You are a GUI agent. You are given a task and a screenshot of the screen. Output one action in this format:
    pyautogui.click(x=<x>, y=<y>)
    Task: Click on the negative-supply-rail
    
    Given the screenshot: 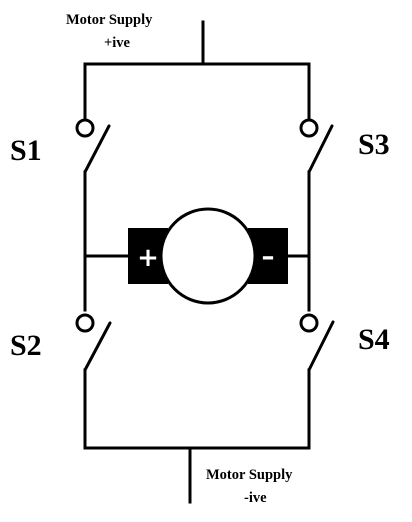 What is the action you would take?
    pyautogui.click(x=197, y=436)
    